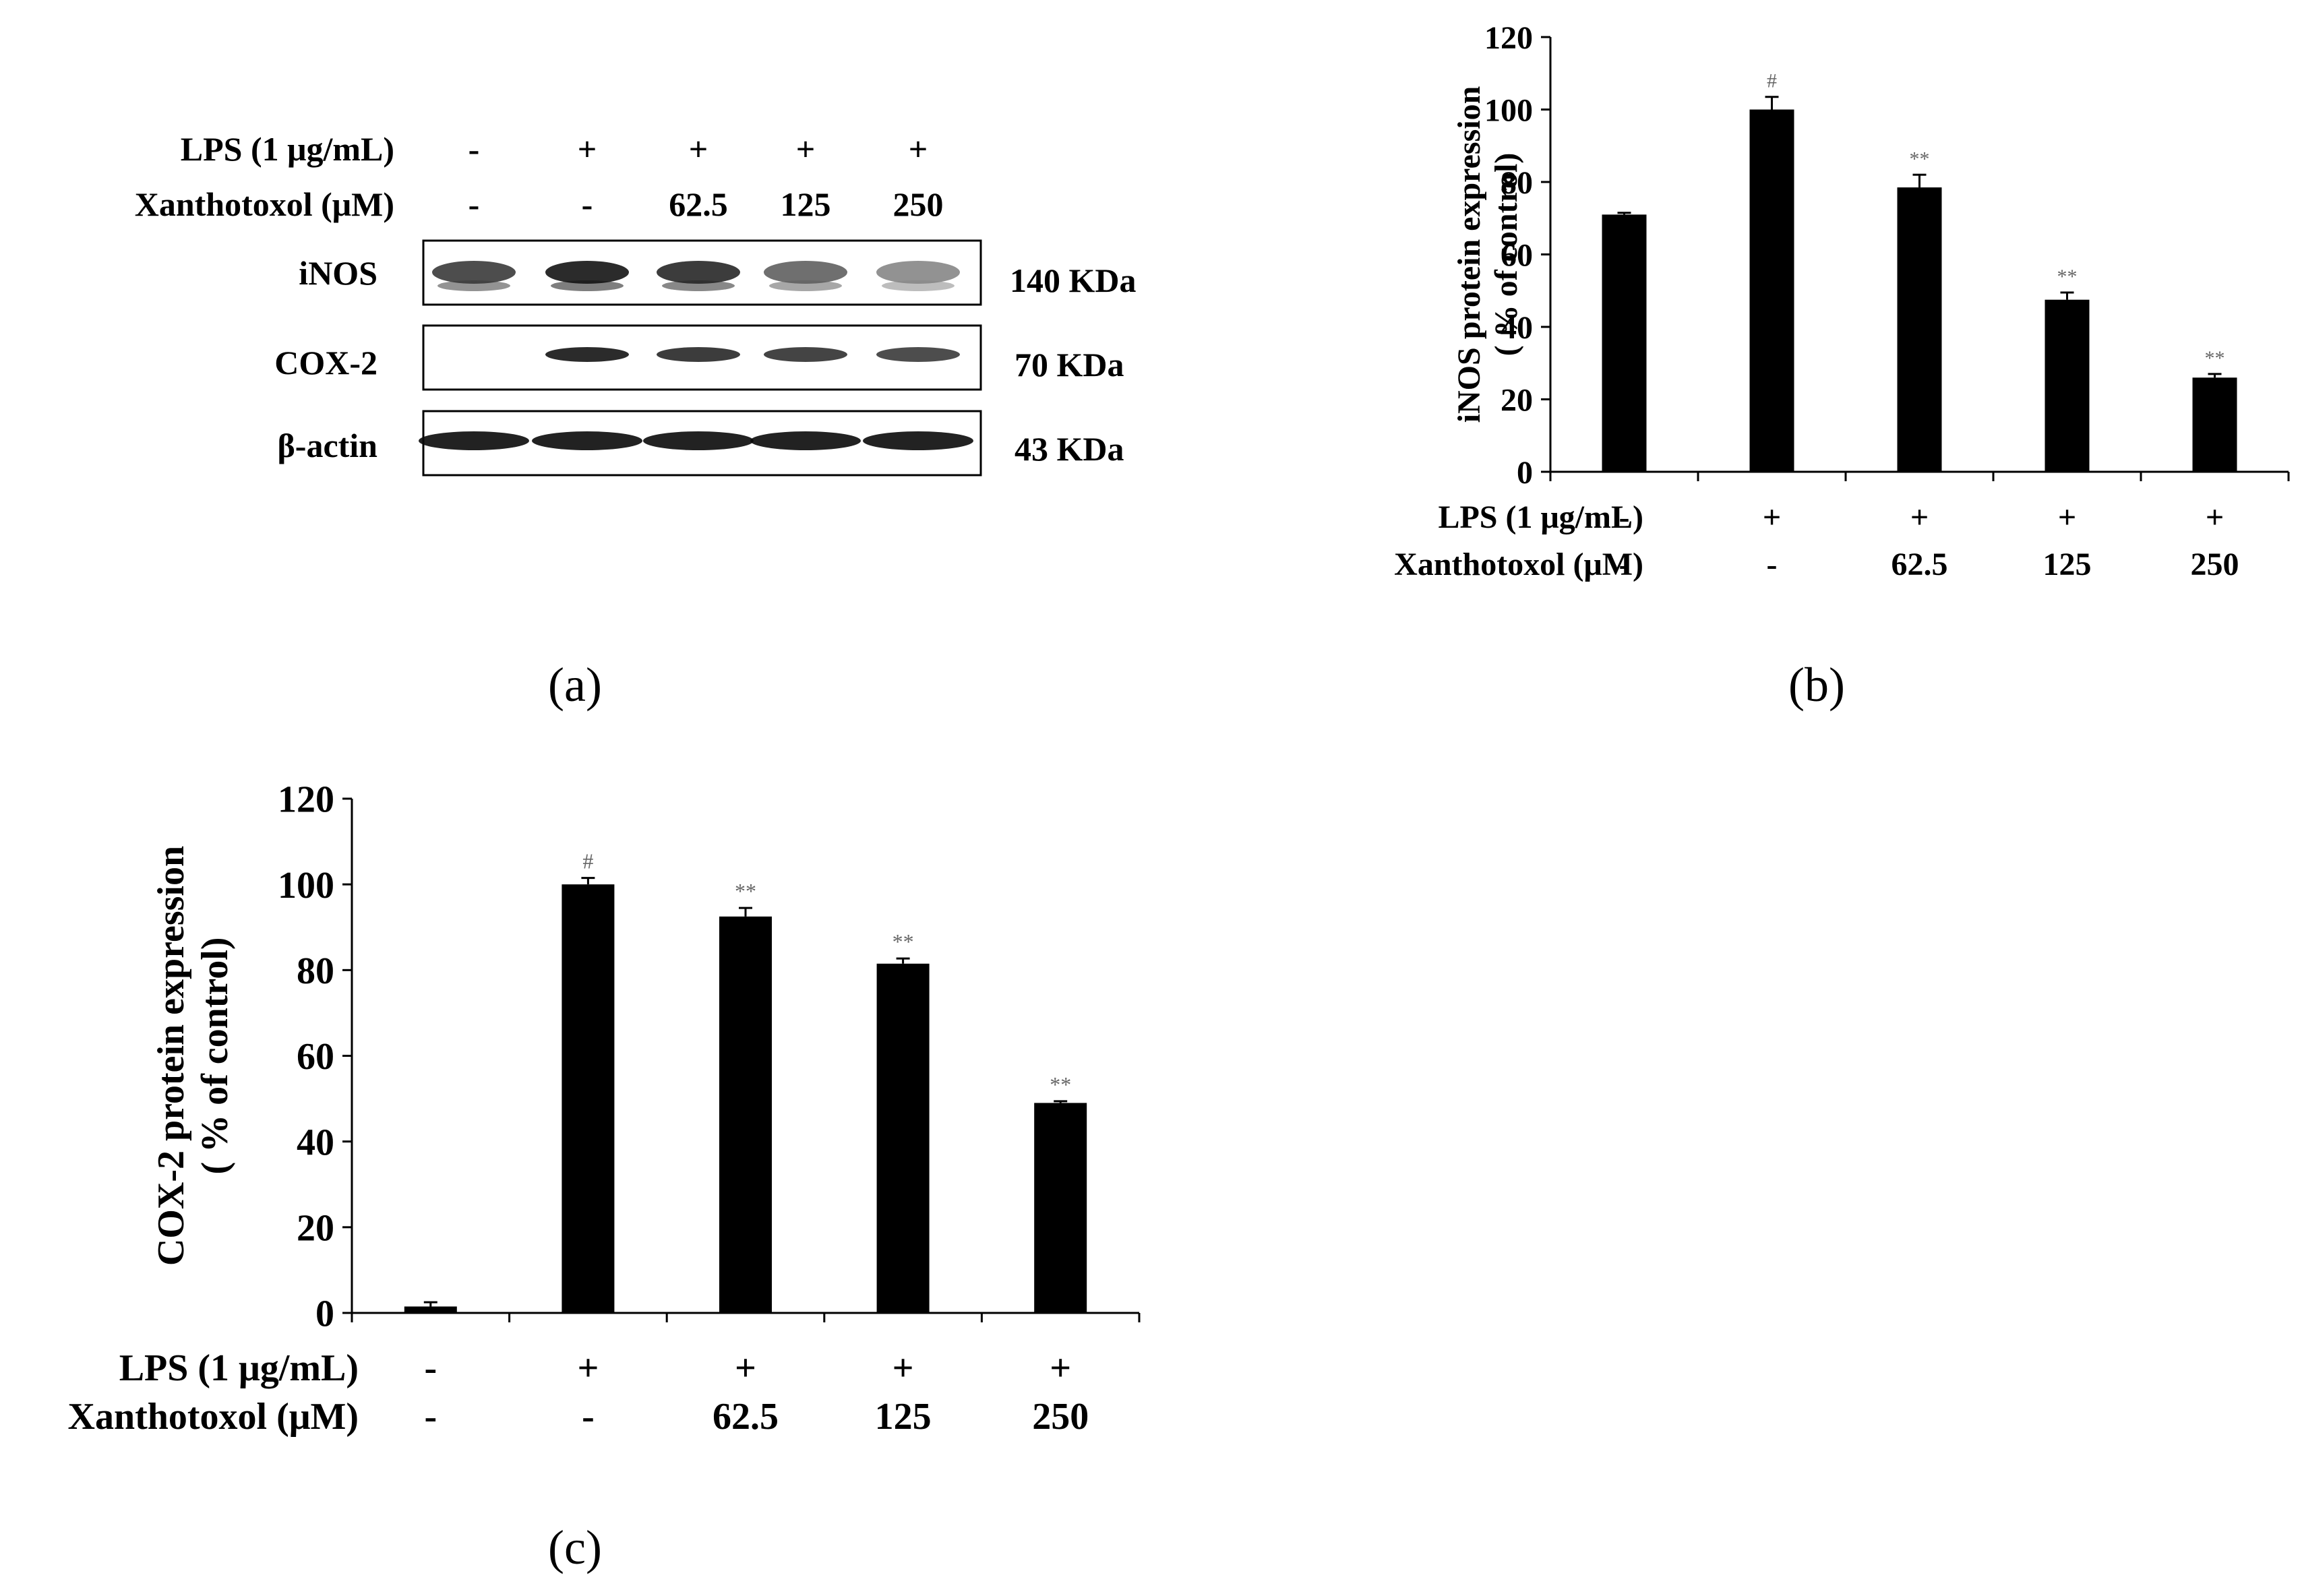 This screenshot has width=2300, height=1596. What do you see at coordinates (575, 685) in the screenshot?
I see `panel-label-a: (a)` at bounding box center [575, 685].